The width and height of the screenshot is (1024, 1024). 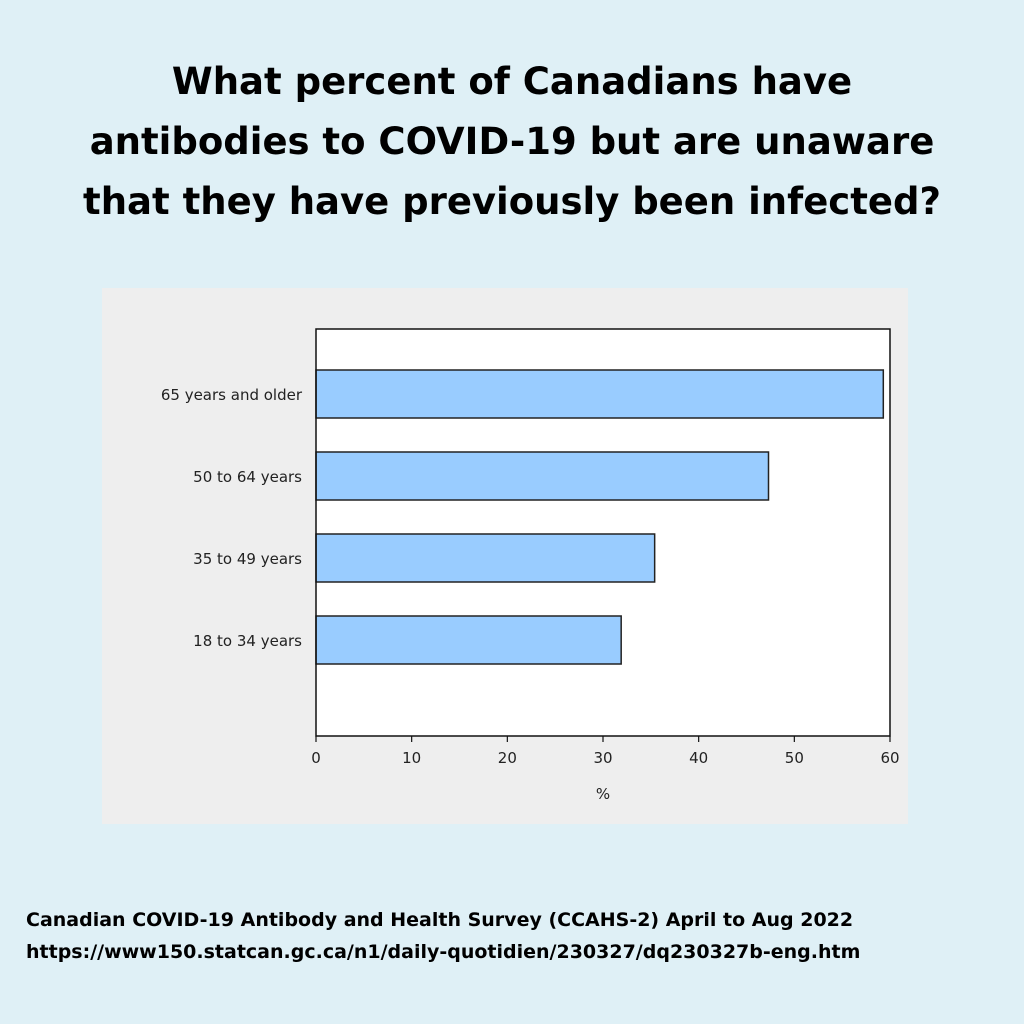 I want to click on x-tick-label: 50, so click(x=794, y=758).